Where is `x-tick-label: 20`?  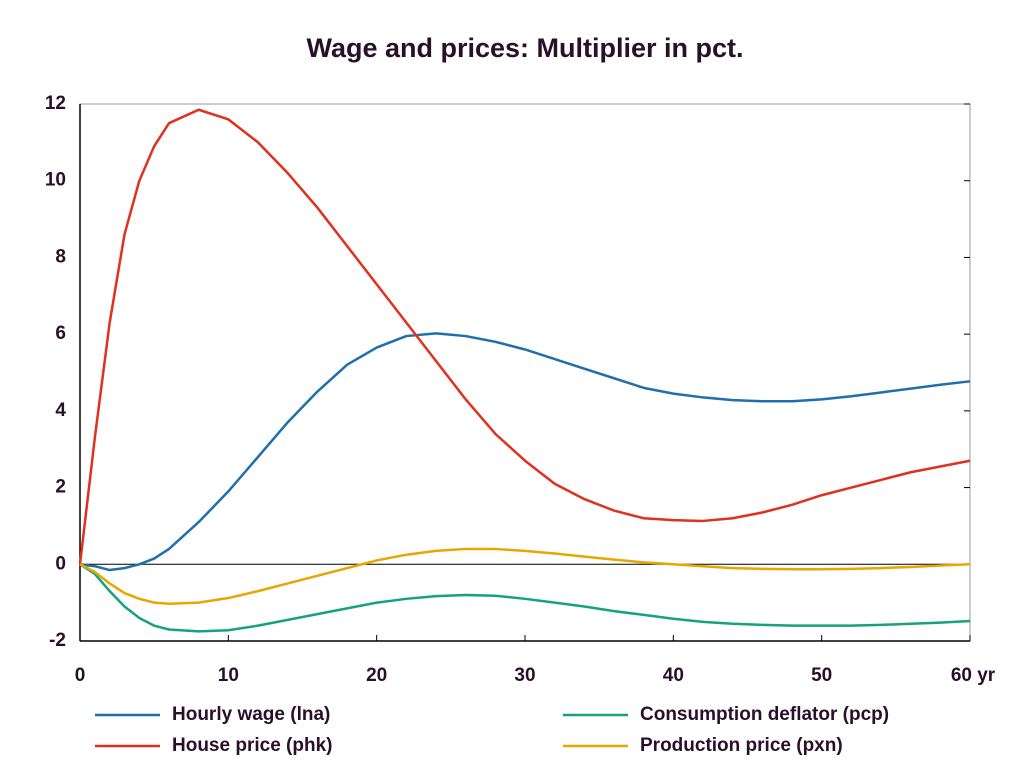 x-tick-label: 20 is located at coordinates (376, 675).